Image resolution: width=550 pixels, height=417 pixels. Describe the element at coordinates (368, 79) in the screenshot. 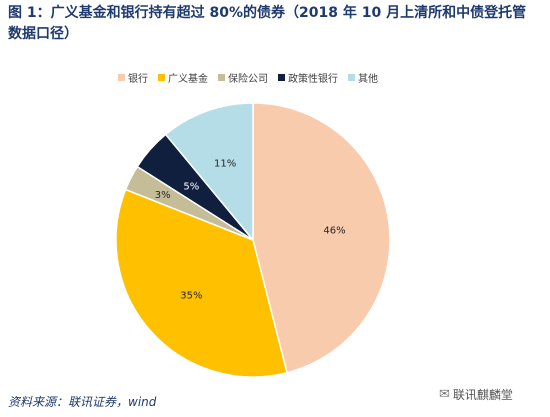

I see `legend-label-4: 其他` at that location.